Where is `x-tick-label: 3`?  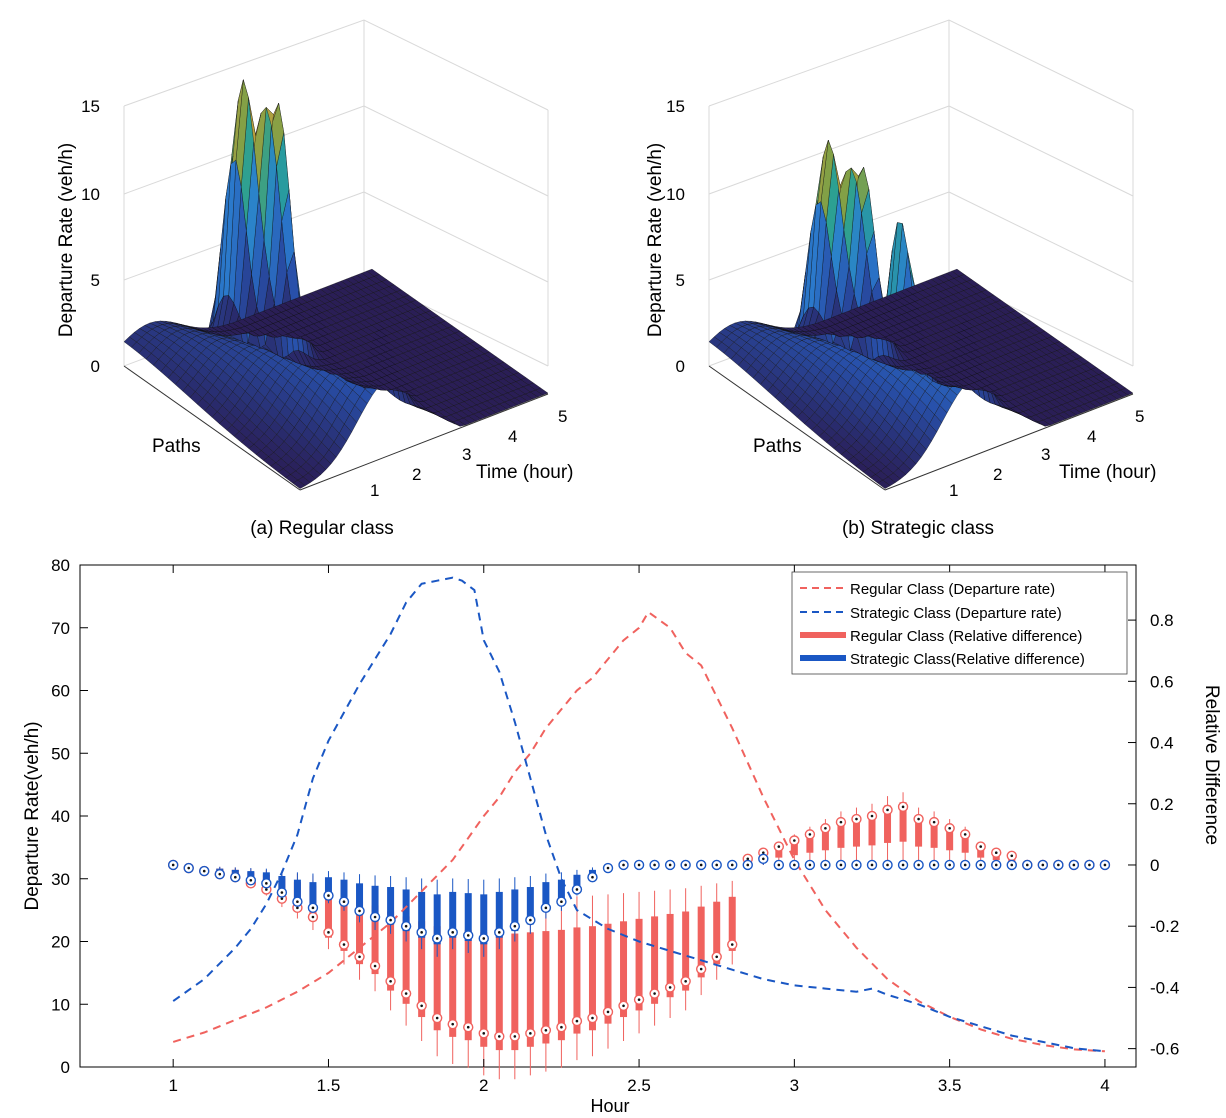
x-tick-label: 3 is located at coordinates (794, 1085).